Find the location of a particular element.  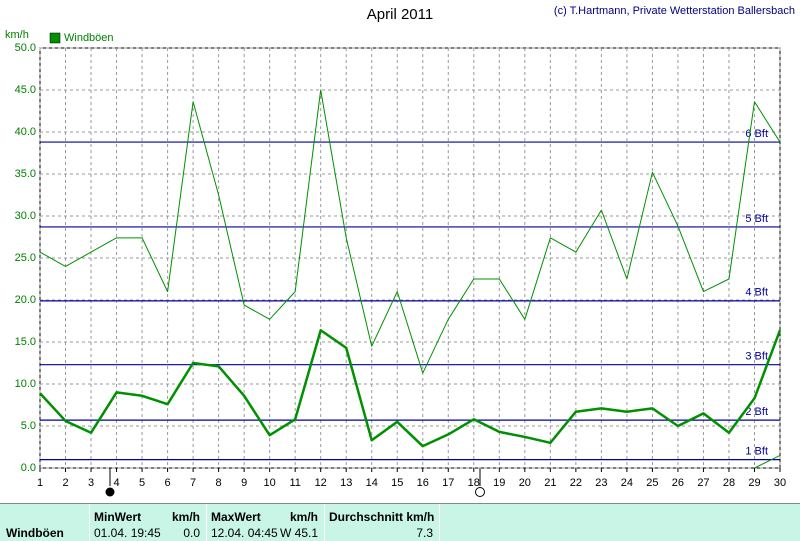

y-tick-label: 10.0 is located at coordinates (25, 384).